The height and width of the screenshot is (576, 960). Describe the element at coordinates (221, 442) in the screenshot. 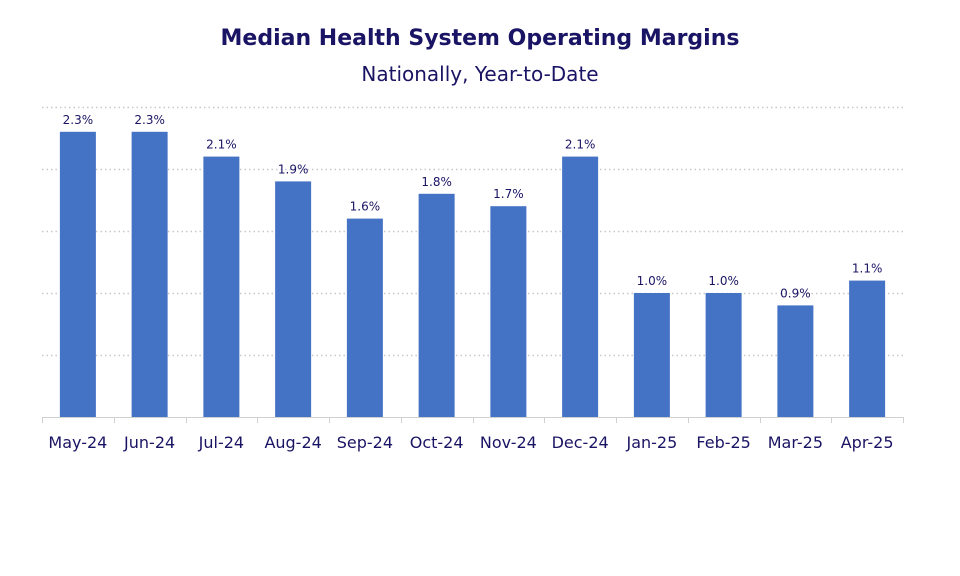

I see `x-tick-label: Jul-24` at that location.